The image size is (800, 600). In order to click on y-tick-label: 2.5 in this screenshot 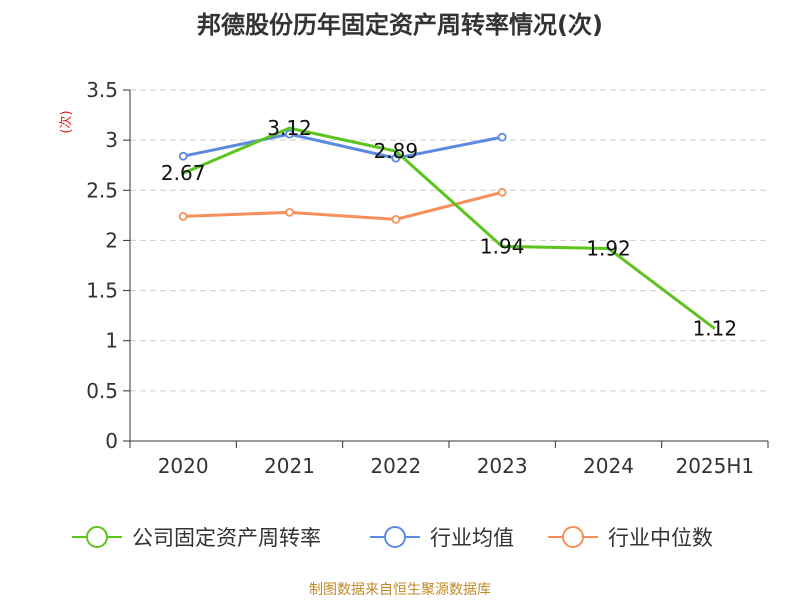, I will do `click(102, 190)`.